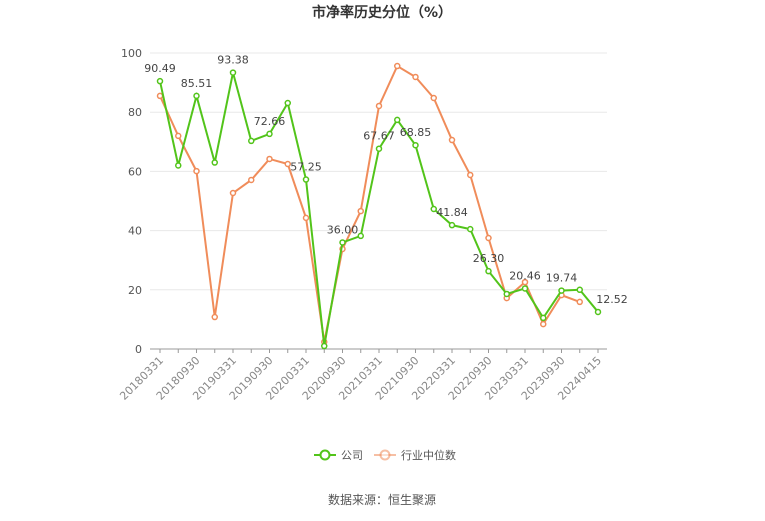  What do you see at coordinates (270, 121) in the screenshot?
I see `value-label: 72.66` at bounding box center [270, 121].